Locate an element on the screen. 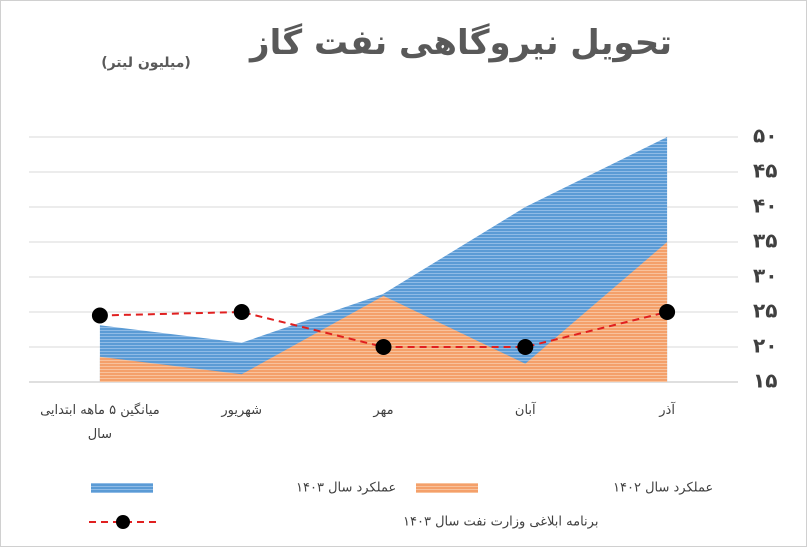  x-tick-label: مهر is located at coordinates (383, 410).